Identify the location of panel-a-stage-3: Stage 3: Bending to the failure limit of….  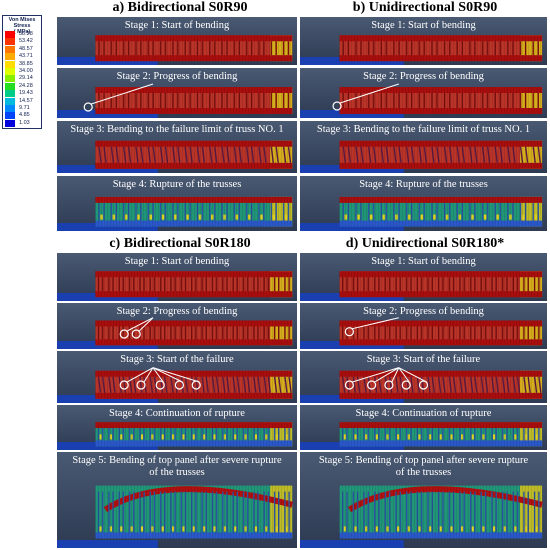
(177, 147).